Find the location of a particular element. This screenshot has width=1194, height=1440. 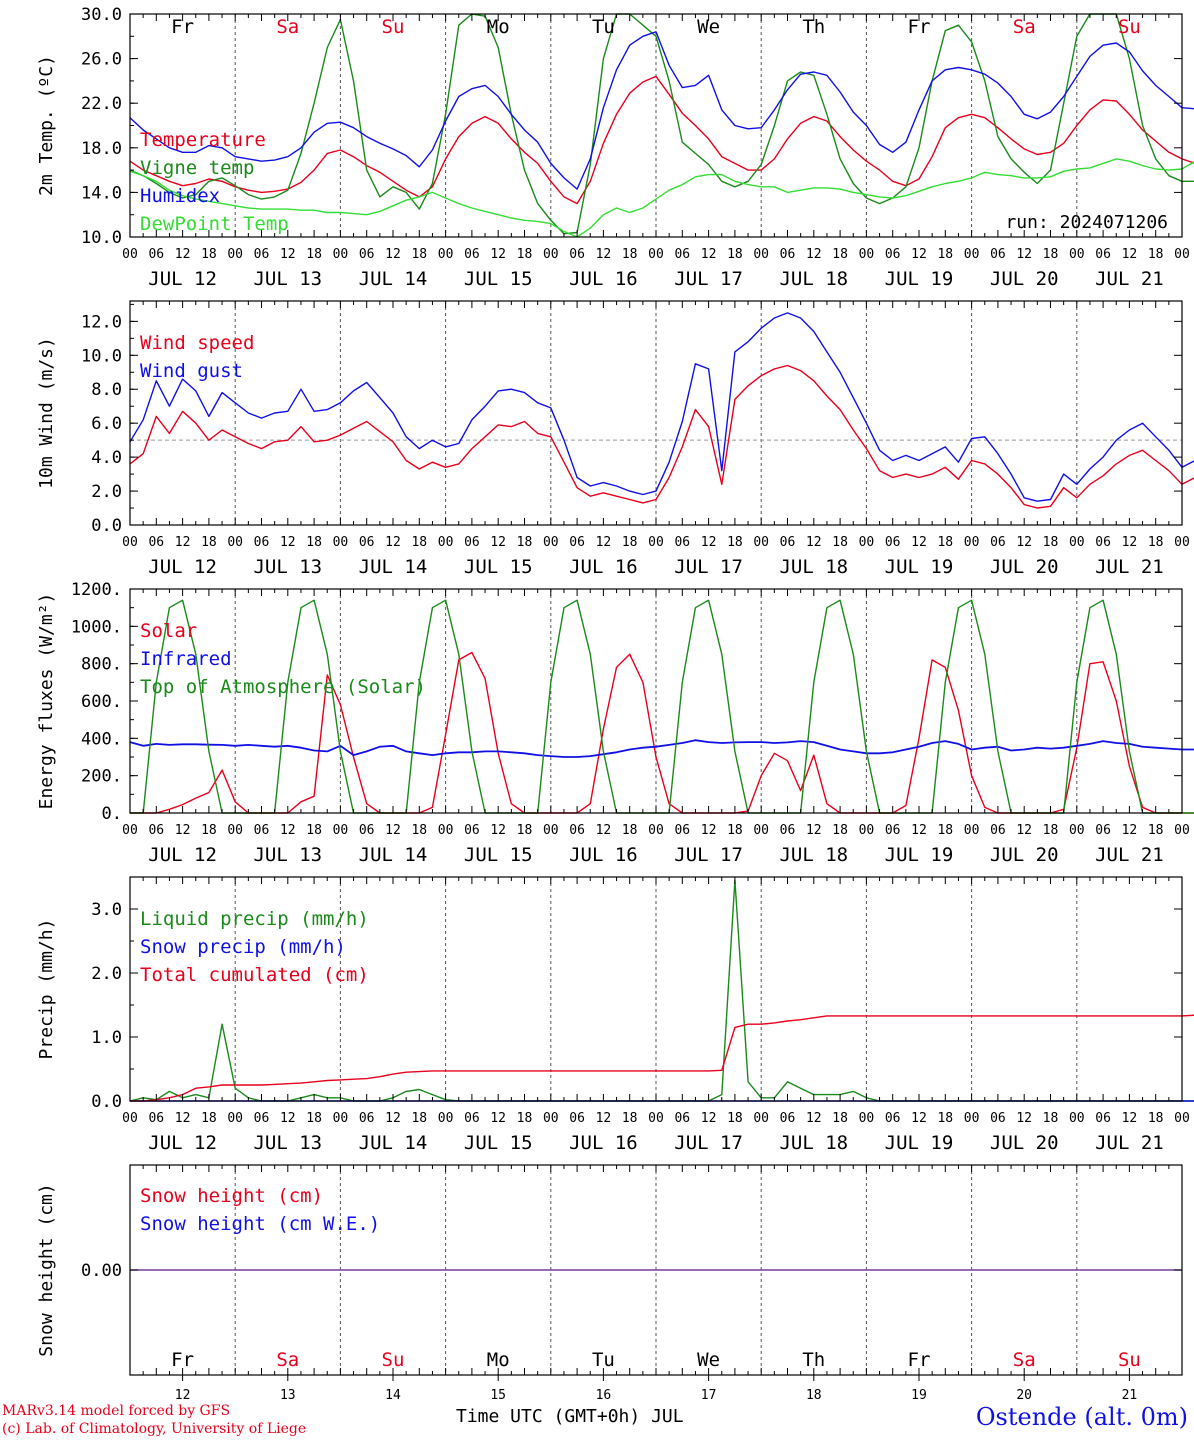

y-tick-label: 400. is located at coordinates (101, 739).